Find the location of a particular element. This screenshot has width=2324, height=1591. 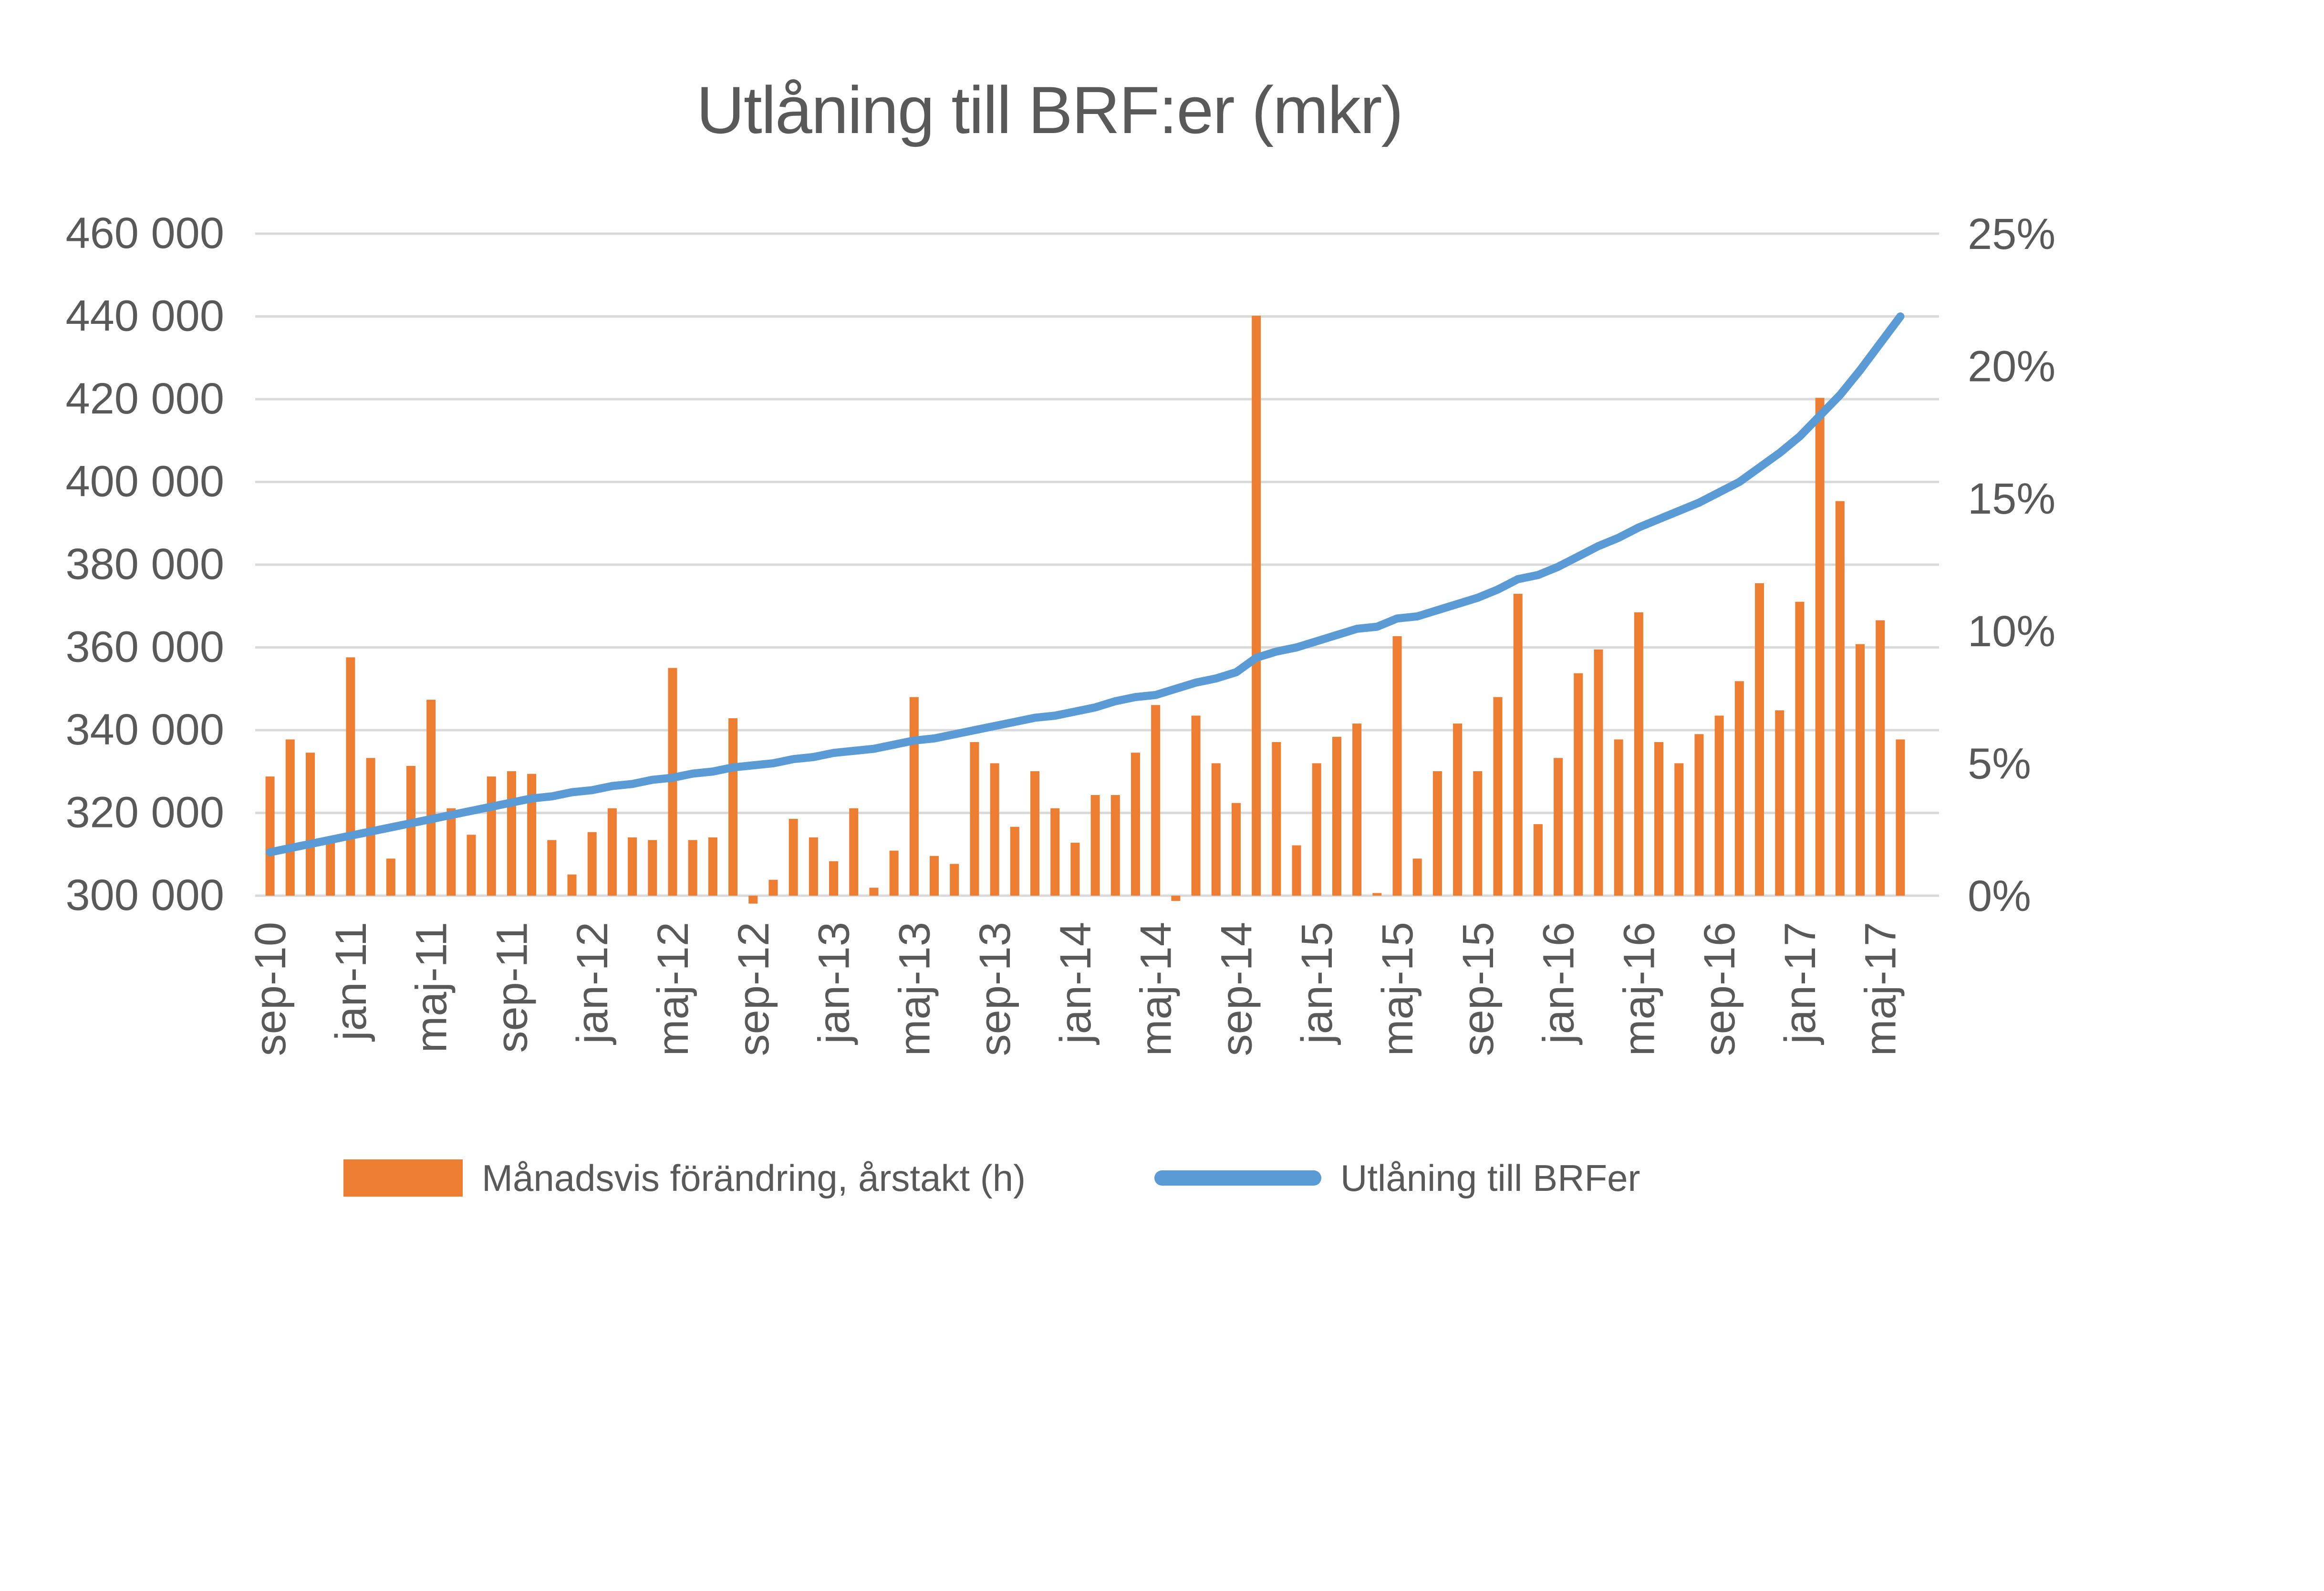

x-axis-tick-label: maj-17 is located at coordinates (1881, 989).